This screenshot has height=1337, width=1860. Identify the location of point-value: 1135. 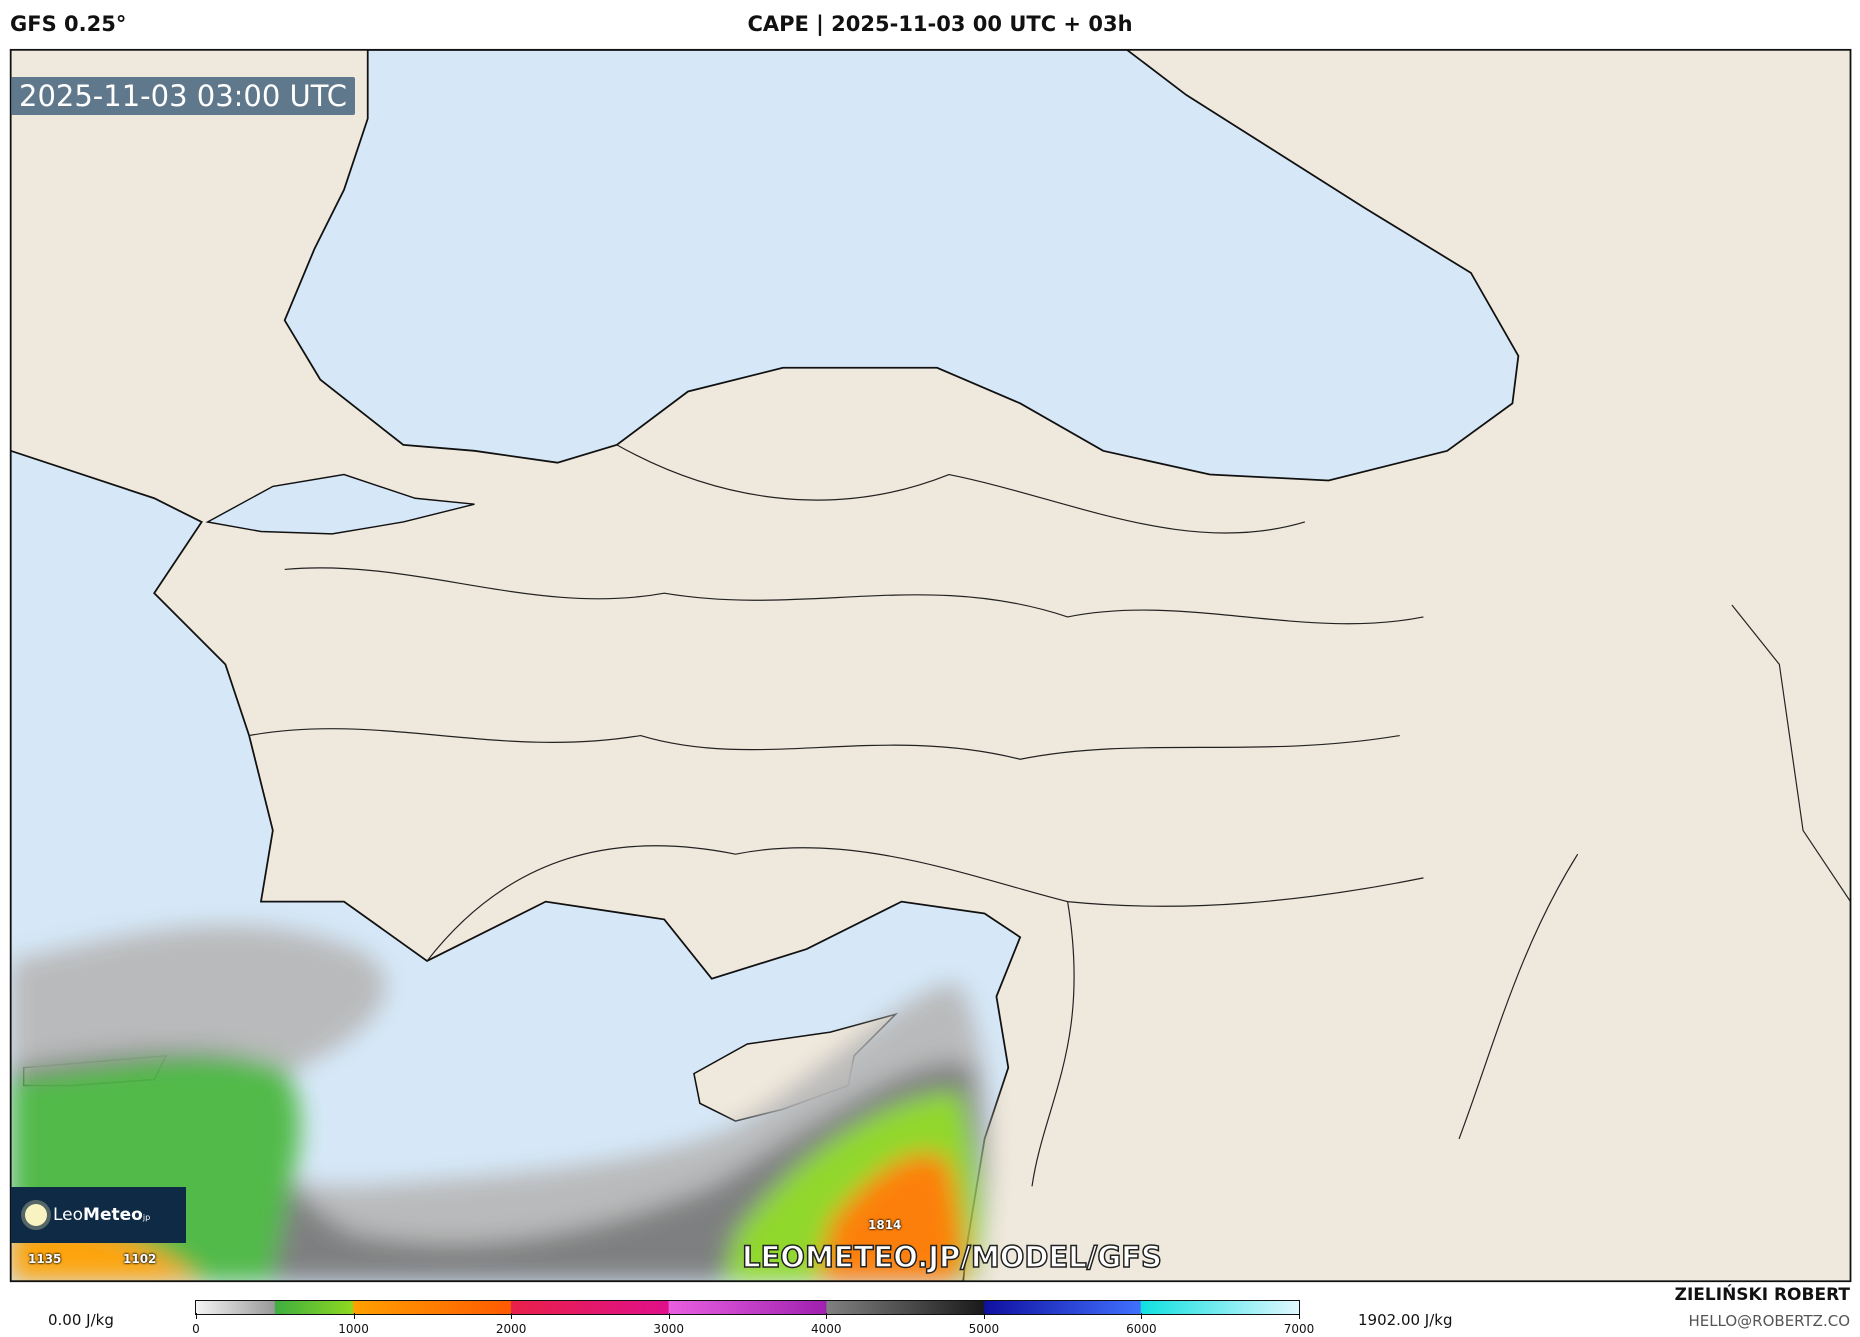
(45, 1259).